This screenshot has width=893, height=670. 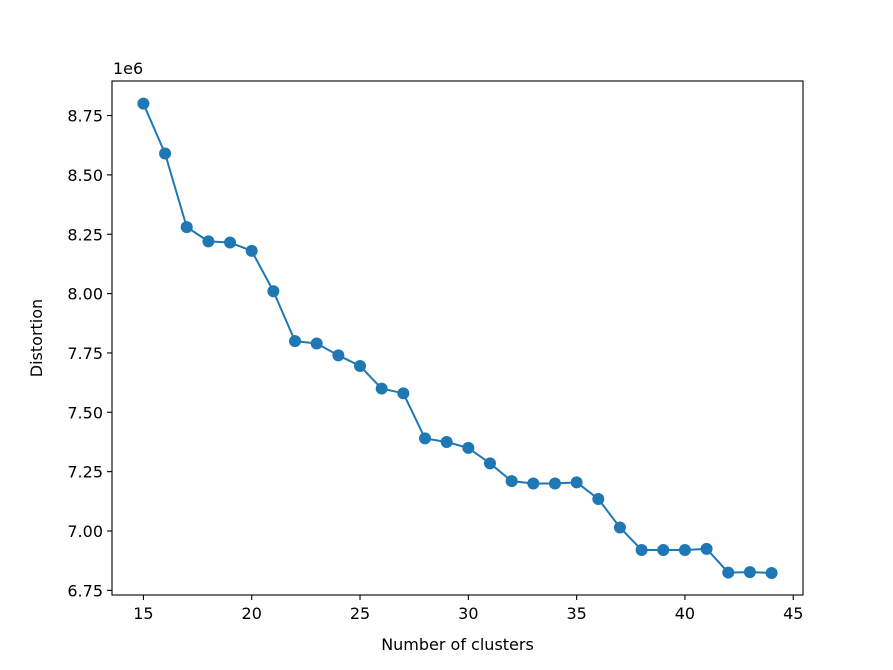 What do you see at coordinates (85, 412) in the screenshot?
I see `y-tick-label: 7.50` at bounding box center [85, 412].